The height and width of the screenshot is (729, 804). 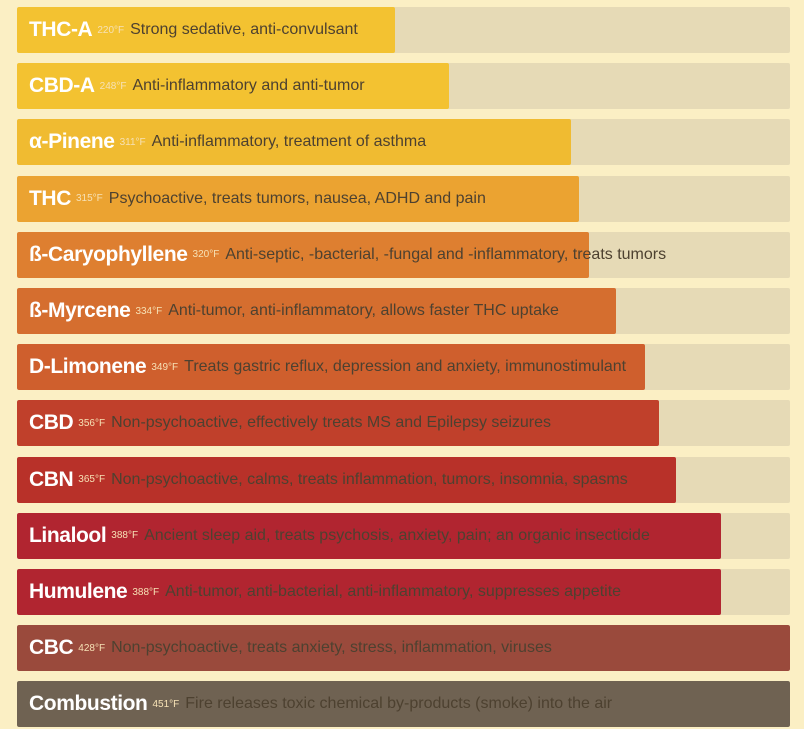 What do you see at coordinates (132, 142) in the screenshot?
I see `boiling-point-label: 311°F` at bounding box center [132, 142].